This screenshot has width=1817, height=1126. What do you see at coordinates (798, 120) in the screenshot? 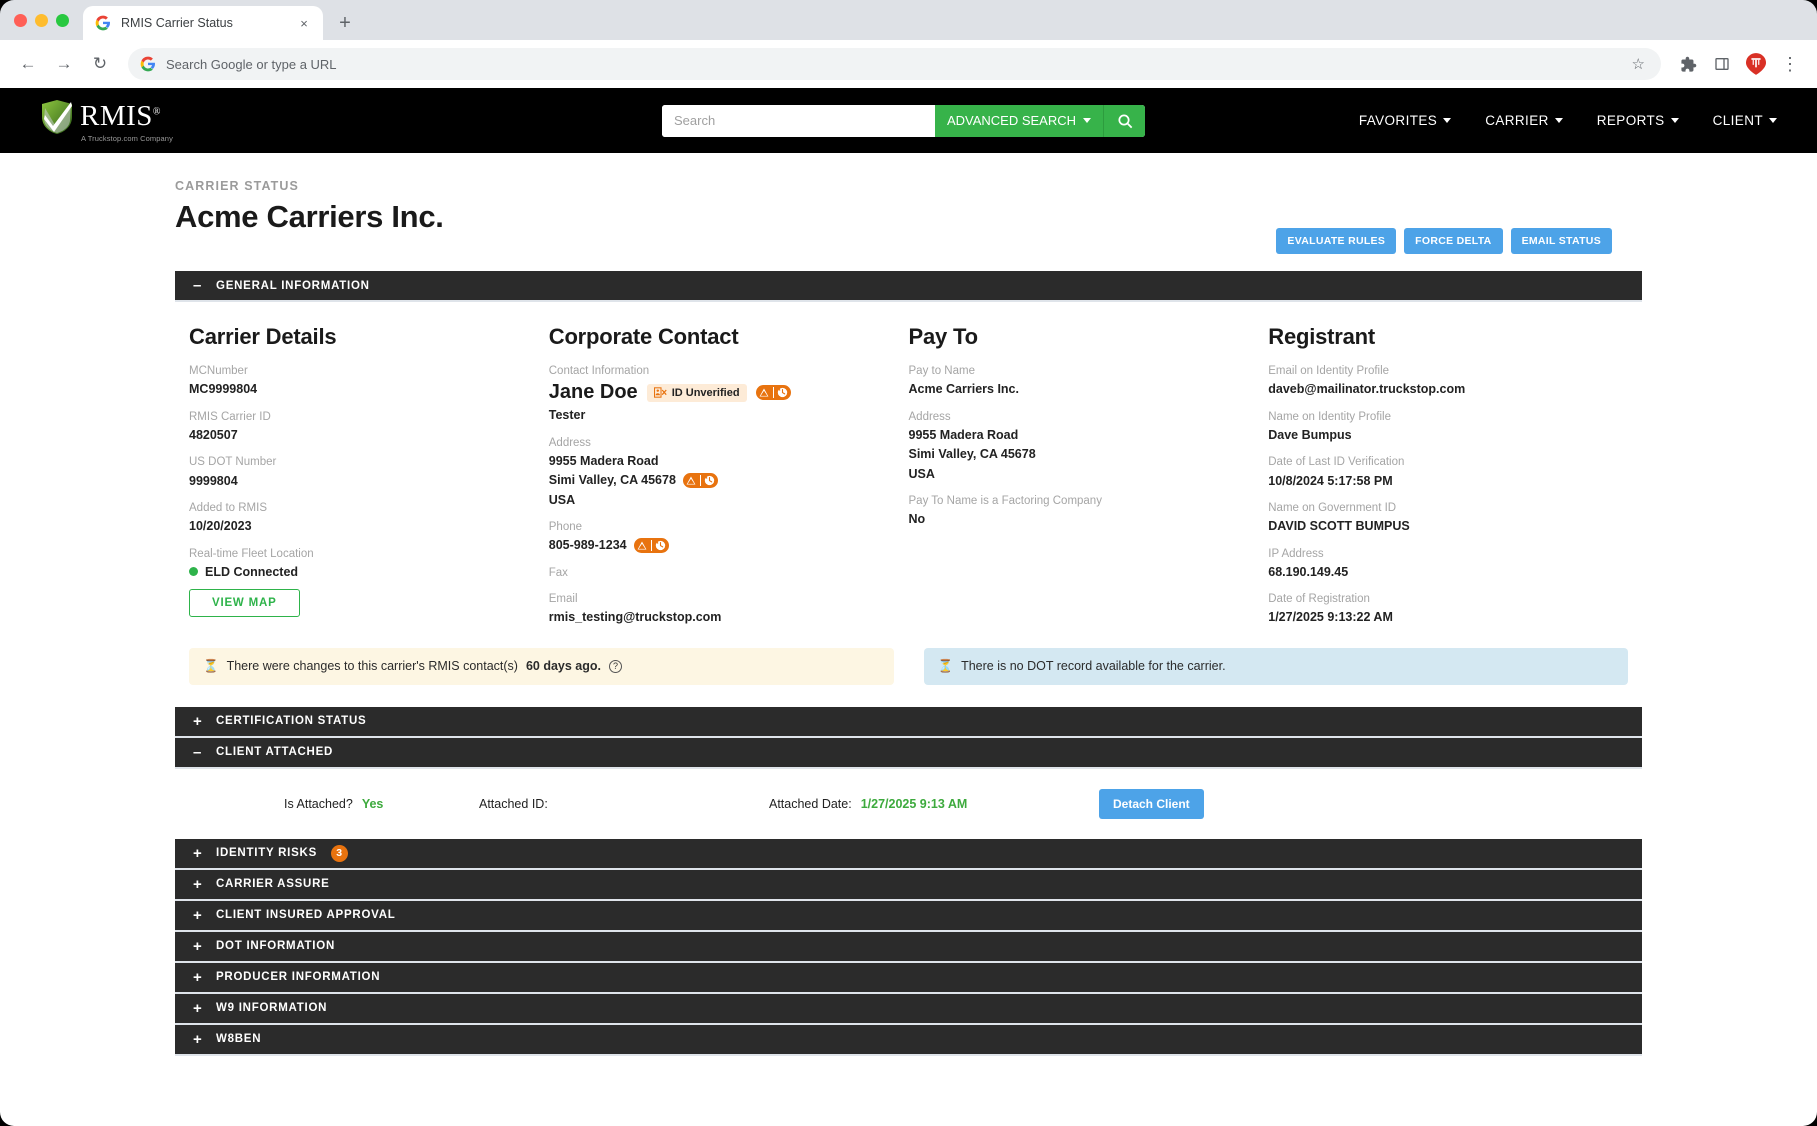
I see `search-input` at bounding box center [798, 120].